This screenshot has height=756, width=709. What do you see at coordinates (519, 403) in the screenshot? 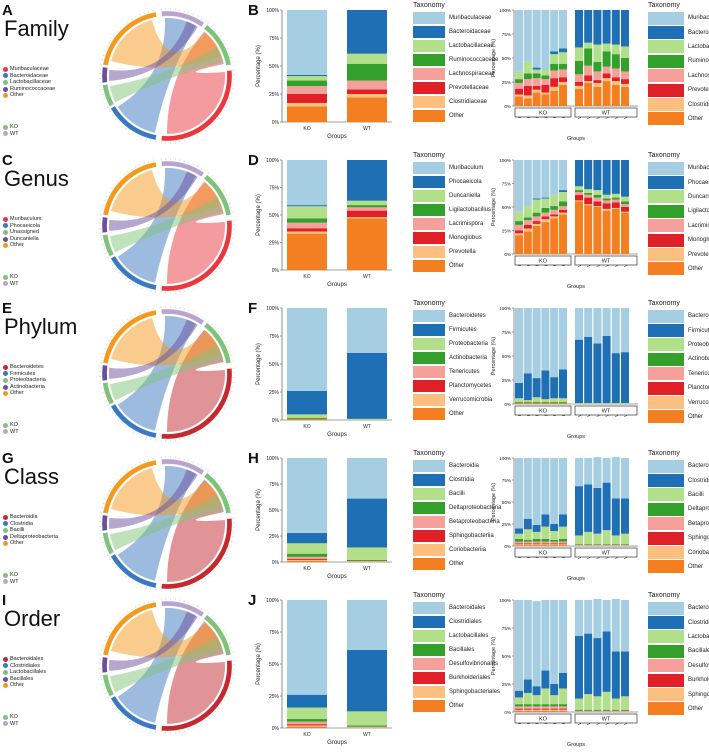
I see `bar-segment-KO1-Actinobacteria` at bounding box center [519, 403].